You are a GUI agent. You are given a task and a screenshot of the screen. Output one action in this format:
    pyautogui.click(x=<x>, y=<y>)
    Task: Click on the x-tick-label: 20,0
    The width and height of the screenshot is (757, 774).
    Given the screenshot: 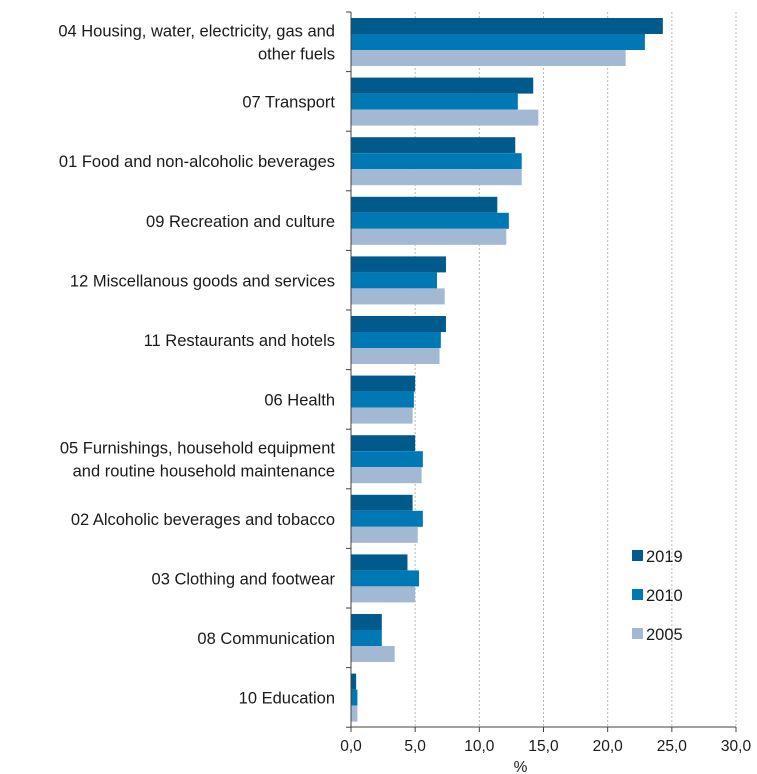 What is the action you would take?
    pyautogui.click(x=608, y=746)
    